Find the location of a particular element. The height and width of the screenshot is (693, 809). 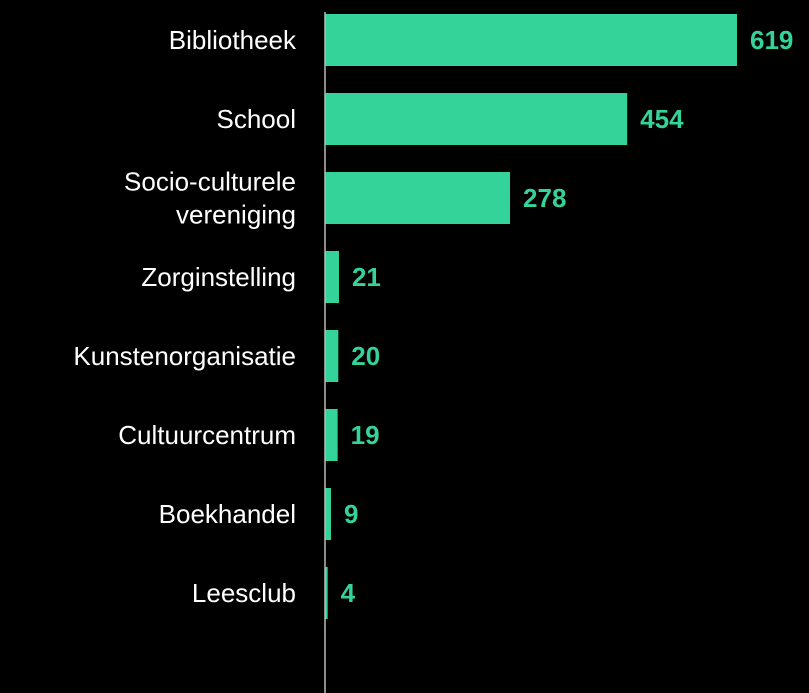

value-label: 278 is located at coordinates (544, 198).